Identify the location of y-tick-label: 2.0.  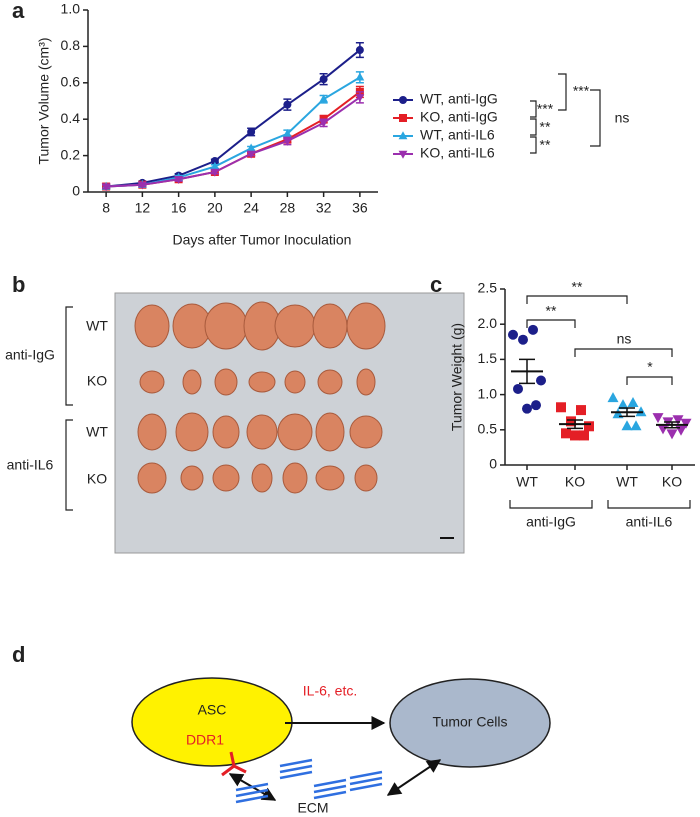
(488, 323).